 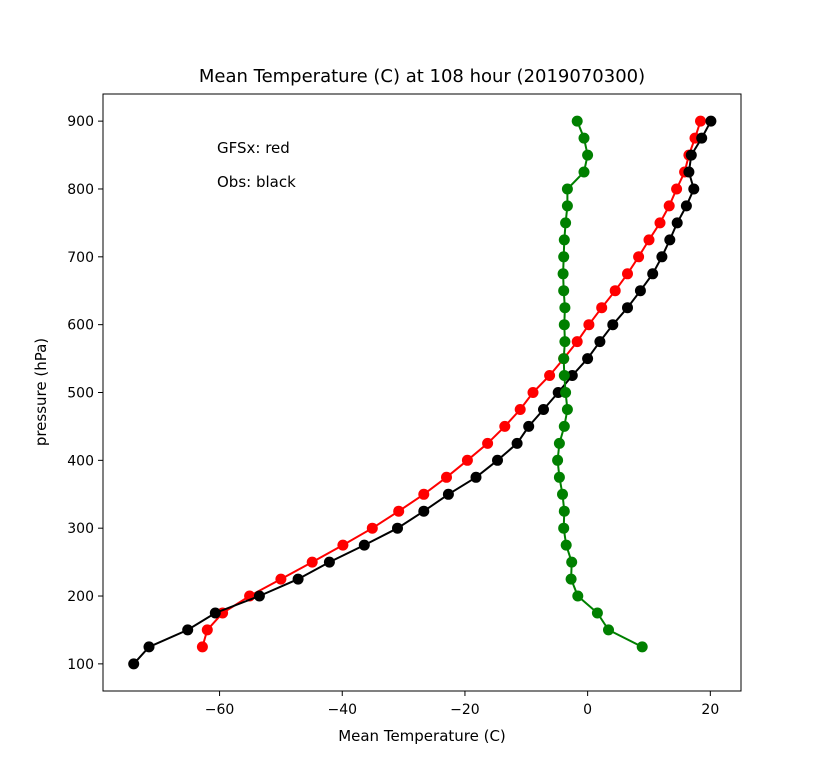 What do you see at coordinates (80, 122) in the screenshot?
I see `y-tick-label: 900` at bounding box center [80, 122].